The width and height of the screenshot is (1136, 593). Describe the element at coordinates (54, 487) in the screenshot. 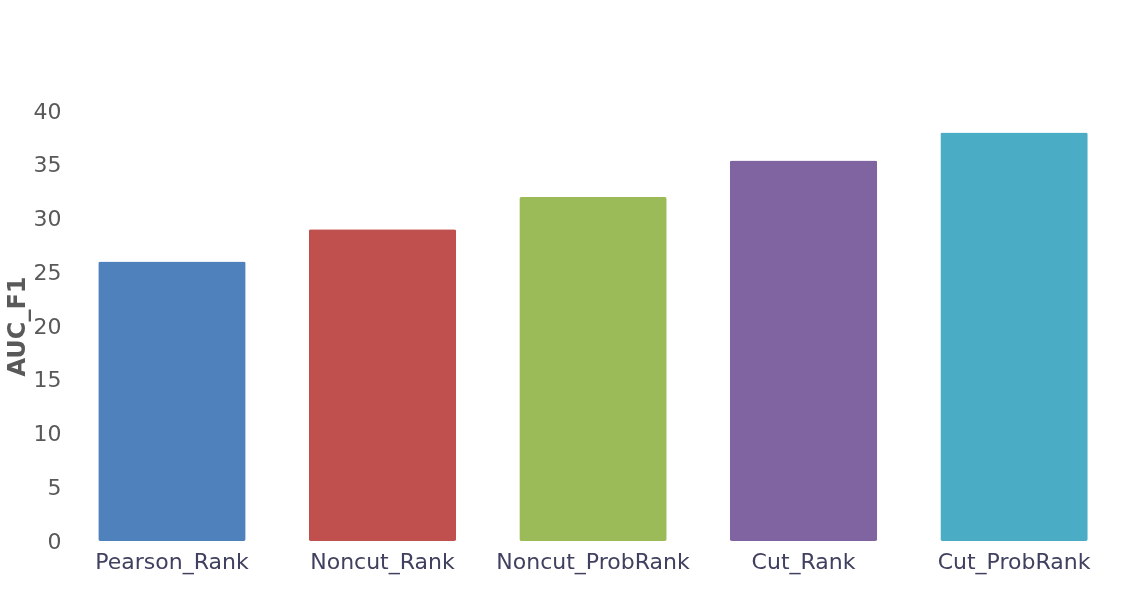

I see `y-tick-label: 5` at that location.